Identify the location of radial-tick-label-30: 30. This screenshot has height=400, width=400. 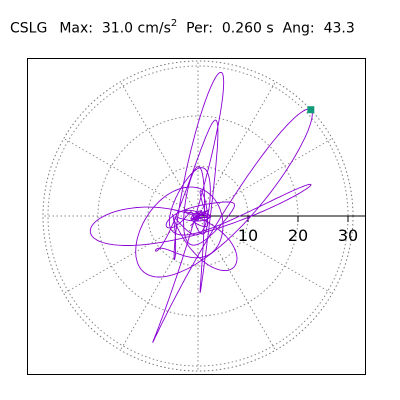
(348, 235).